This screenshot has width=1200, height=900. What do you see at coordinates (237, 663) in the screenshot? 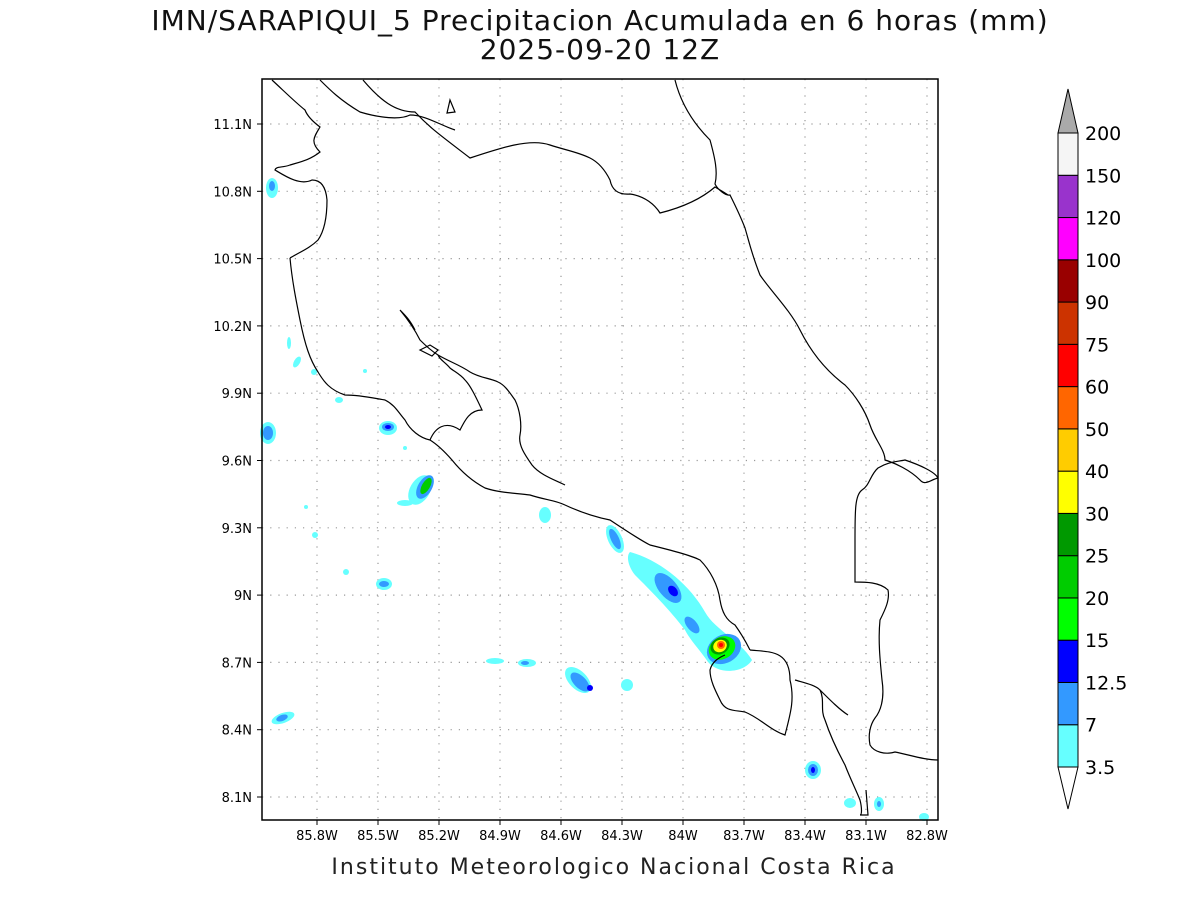
I see `lat-tick-label: 8.7N` at bounding box center [237, 663].